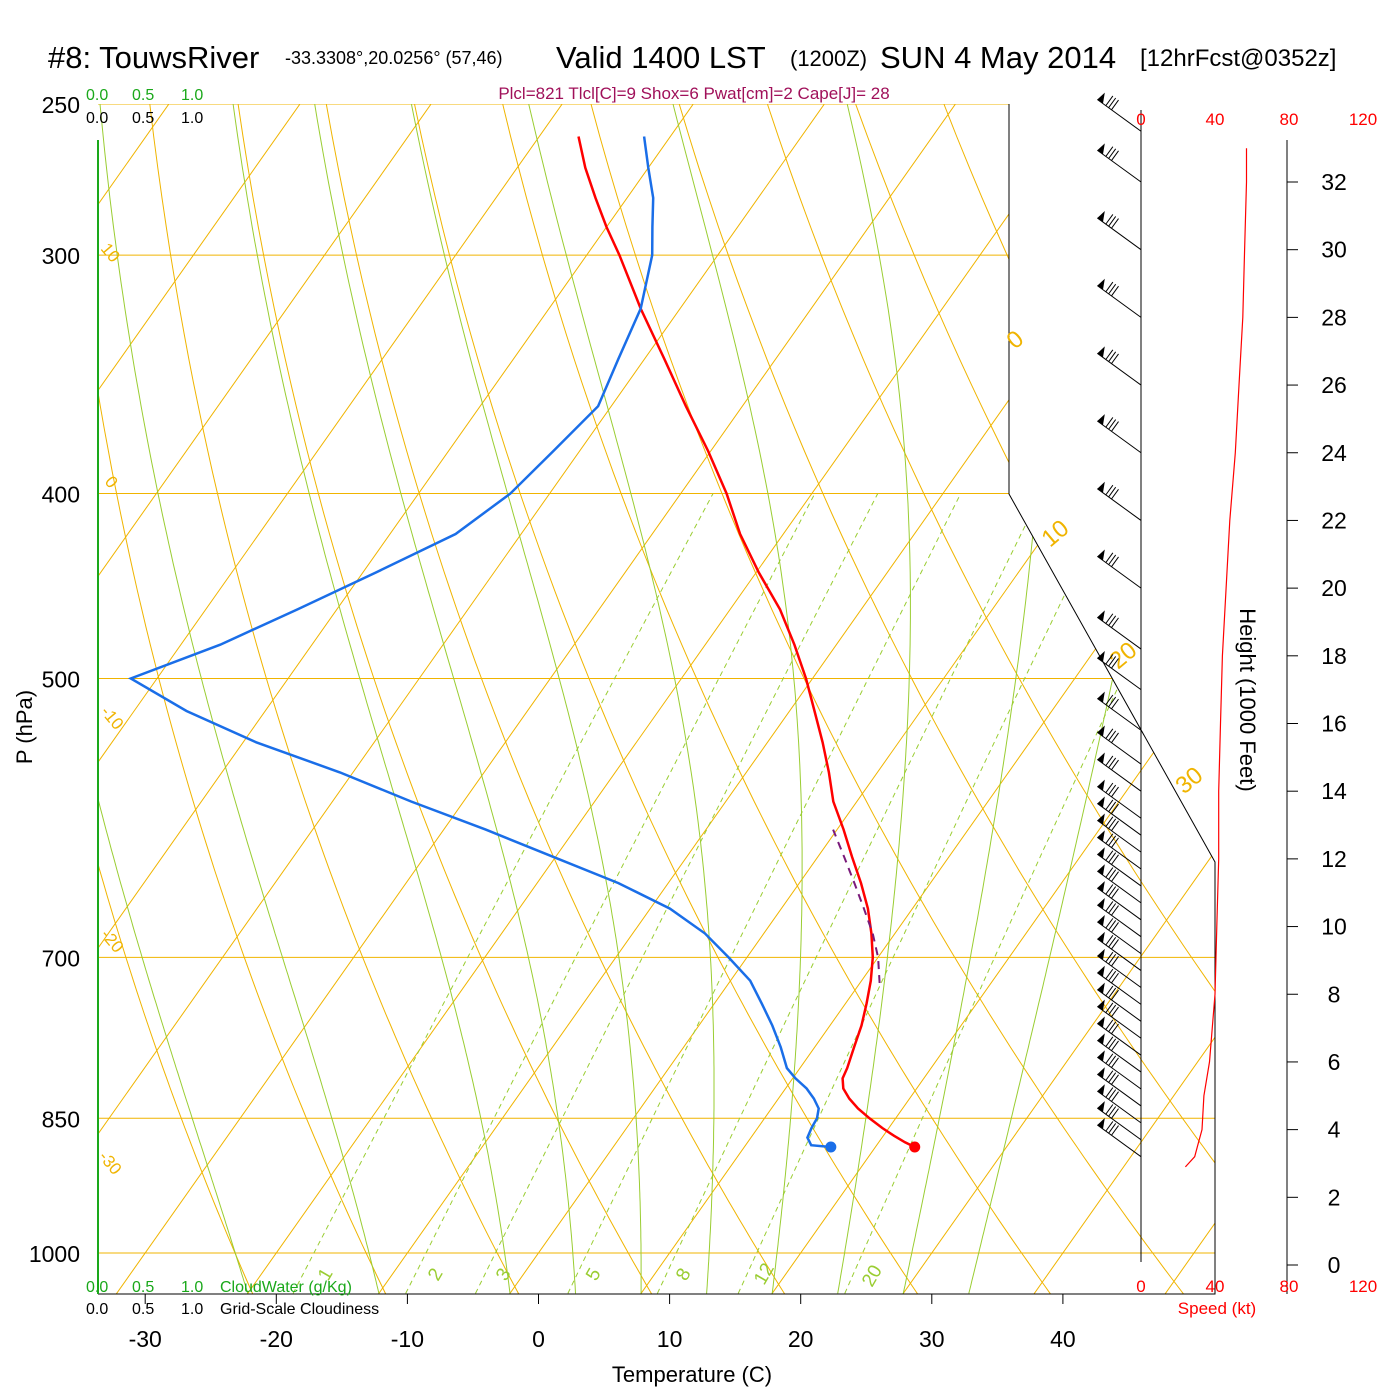 The height and width of the screenshot is (1400, 1400). Describe the element at coordinates (394, 58) in the screenshot. I see `station-coords: -33.3308°,20.0256° (57,46)` at that location.